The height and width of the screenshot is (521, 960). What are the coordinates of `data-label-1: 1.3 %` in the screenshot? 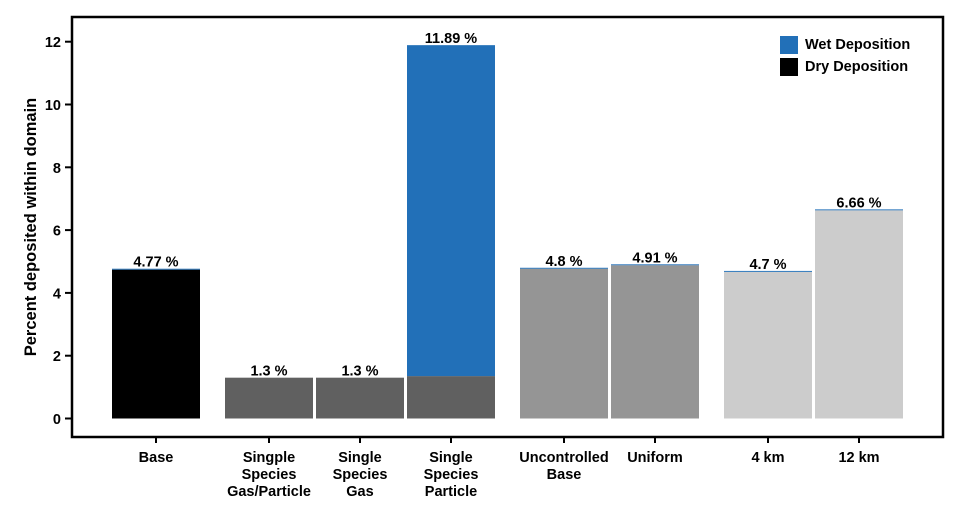 It's located at (268, 372).